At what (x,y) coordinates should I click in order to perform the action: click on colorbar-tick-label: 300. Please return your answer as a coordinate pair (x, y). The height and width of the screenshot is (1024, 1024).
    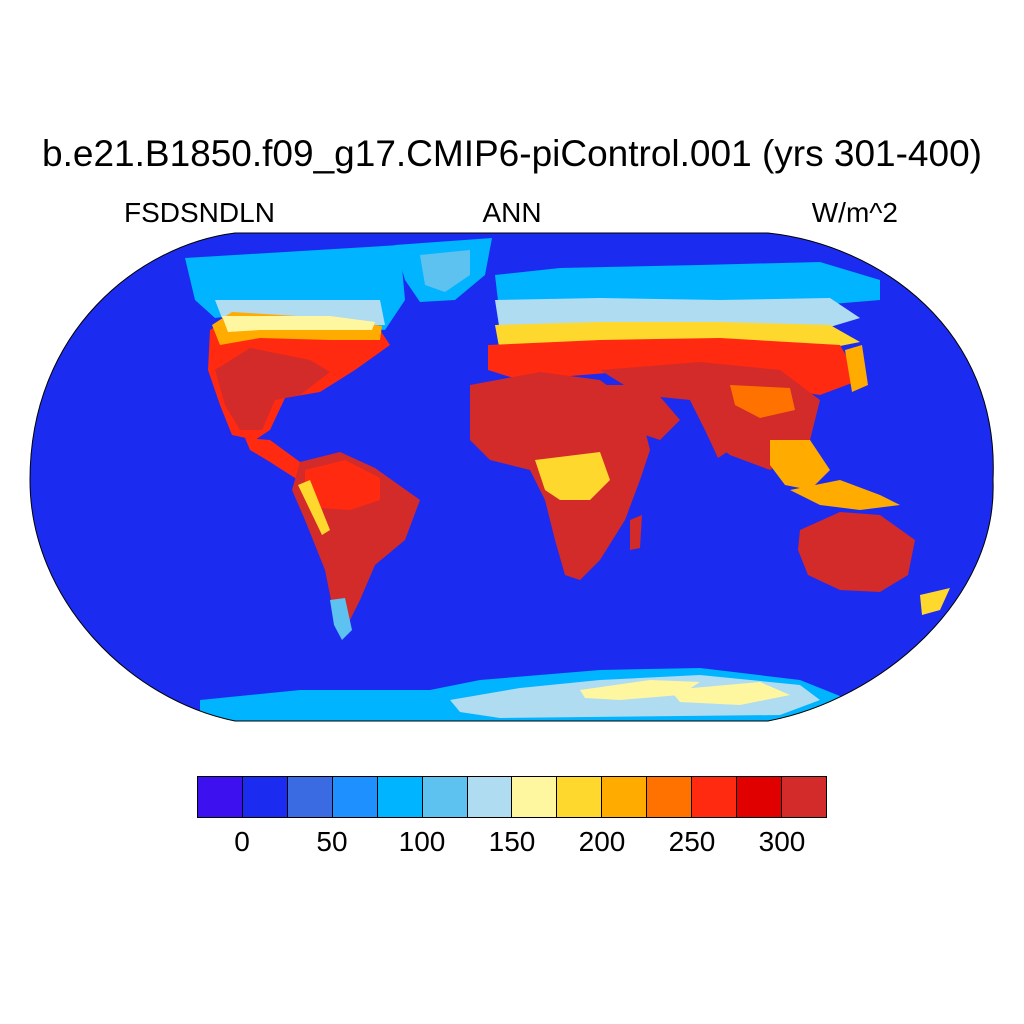
    Looking at the image, I should click on (782, 841).